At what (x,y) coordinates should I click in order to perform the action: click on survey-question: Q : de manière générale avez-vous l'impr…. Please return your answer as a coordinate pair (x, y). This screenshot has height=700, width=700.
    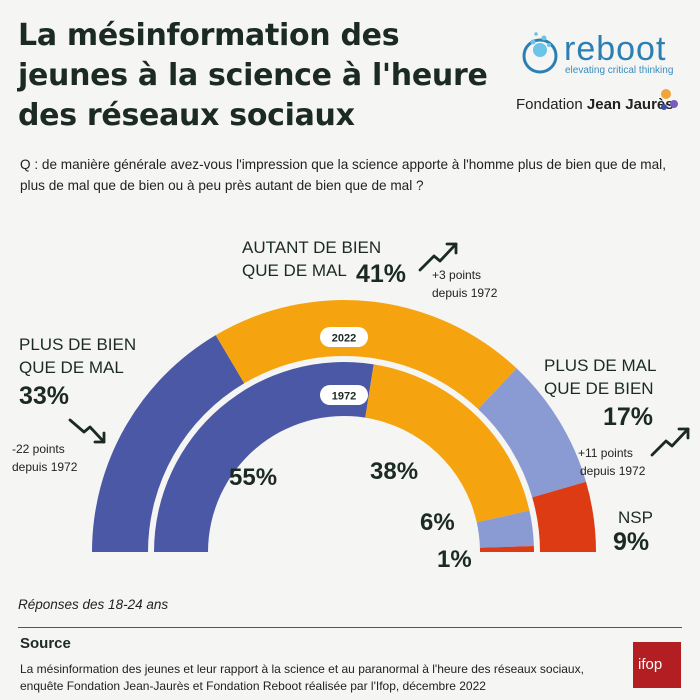
    Looking at the image, I should click on (343, 175).